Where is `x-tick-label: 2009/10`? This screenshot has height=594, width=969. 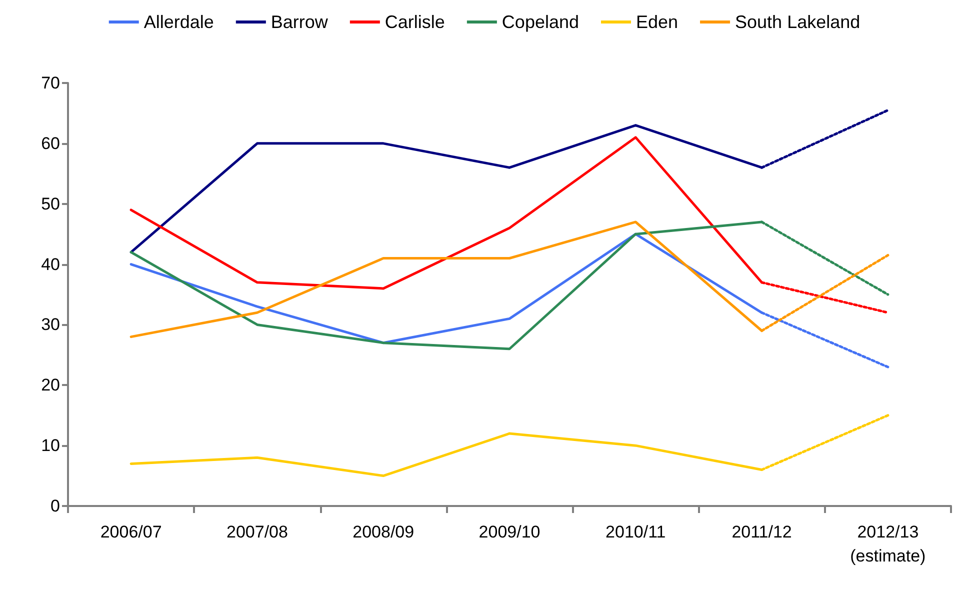 x-tick-label: 2009/10 is located at coordinates (509, 532).